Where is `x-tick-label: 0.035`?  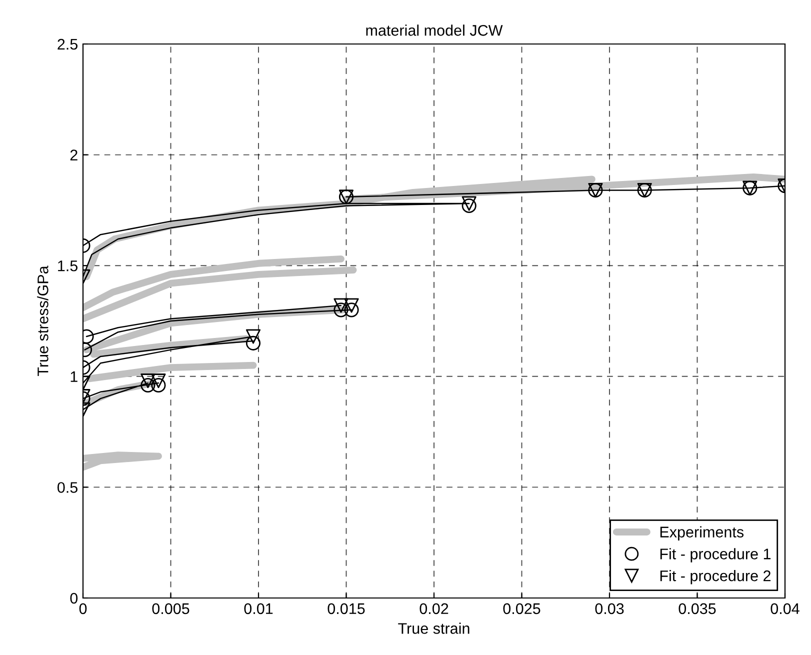
x-tick-label: 0.035 is located at coordinates (697, 608).